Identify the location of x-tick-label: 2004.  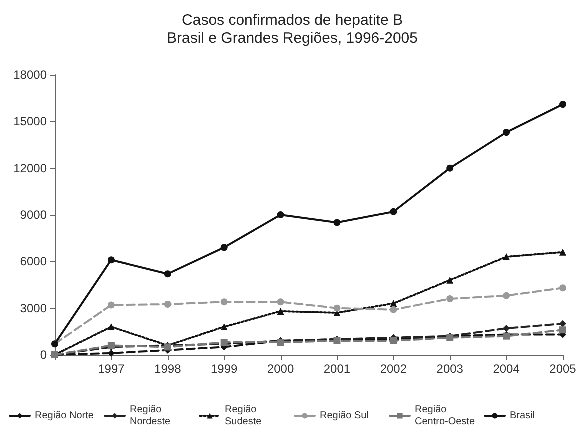
(506, 369).